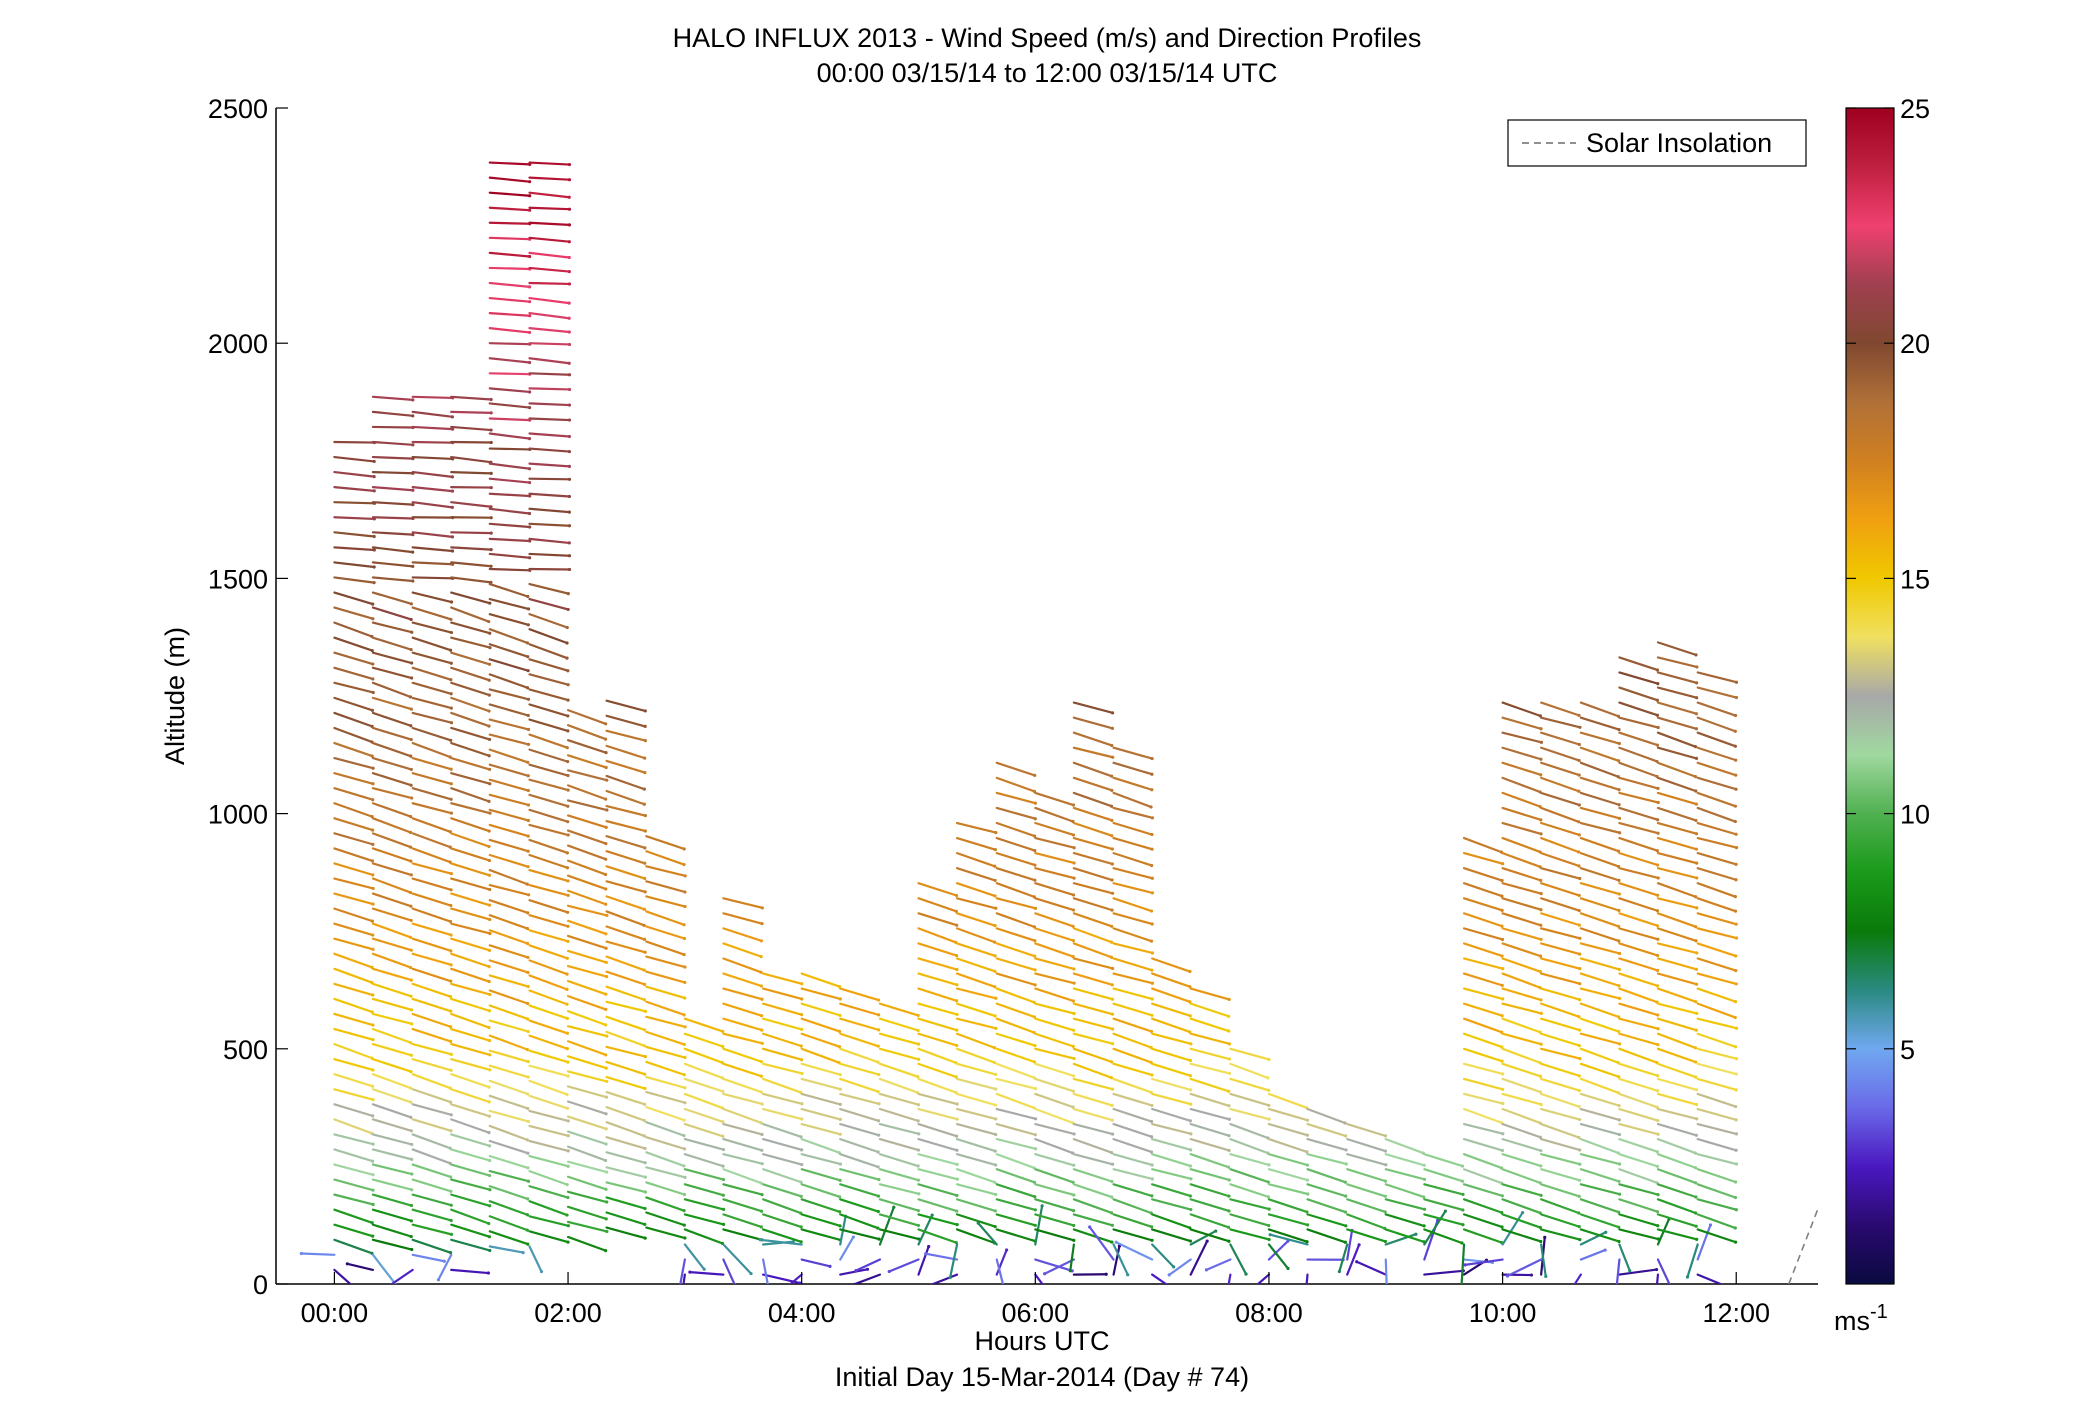 The width and height of the screenshot is (2098, 1425). I want to click on colorbar-frame, so click(1870, 696).